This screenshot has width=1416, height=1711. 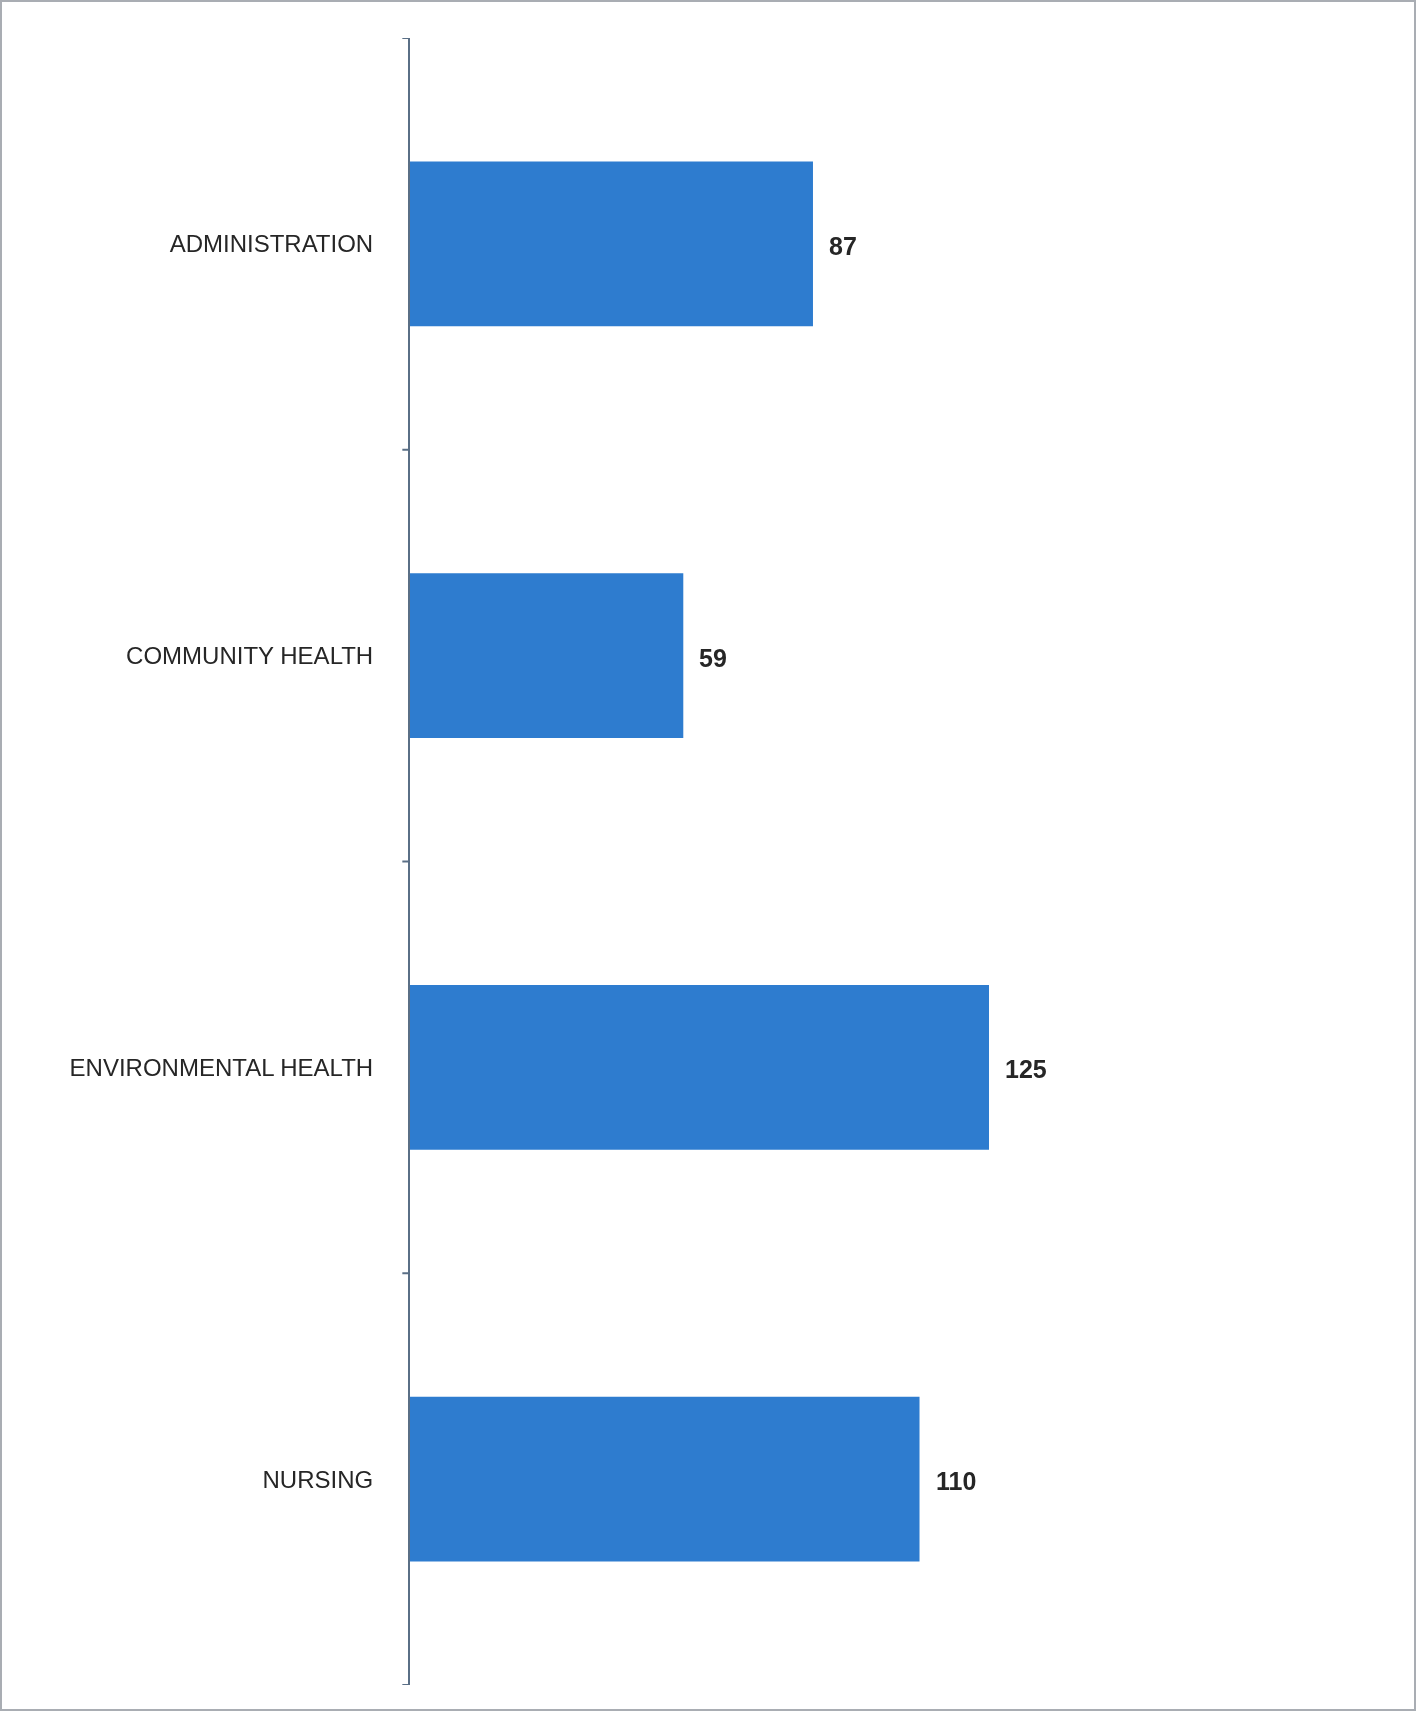 What do you see at coordinates (956, 1481) in the screenshot?
I see `data-label: 110` at bounding box center [956, 1481].